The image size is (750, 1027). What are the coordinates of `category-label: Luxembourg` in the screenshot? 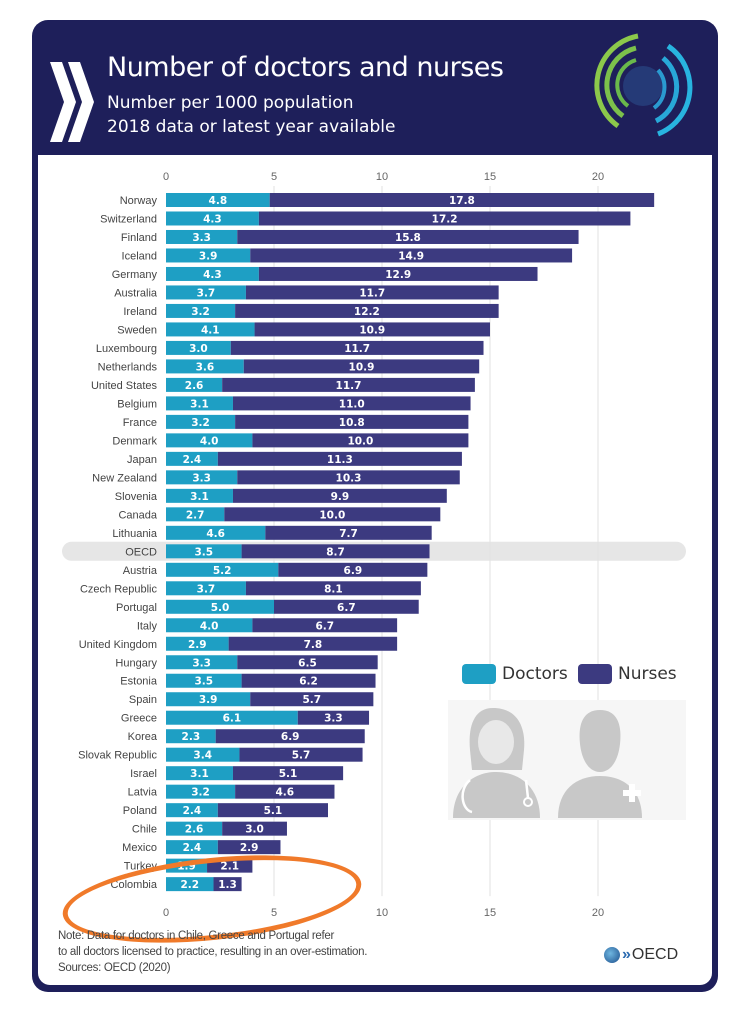 It's located at (126, 349).